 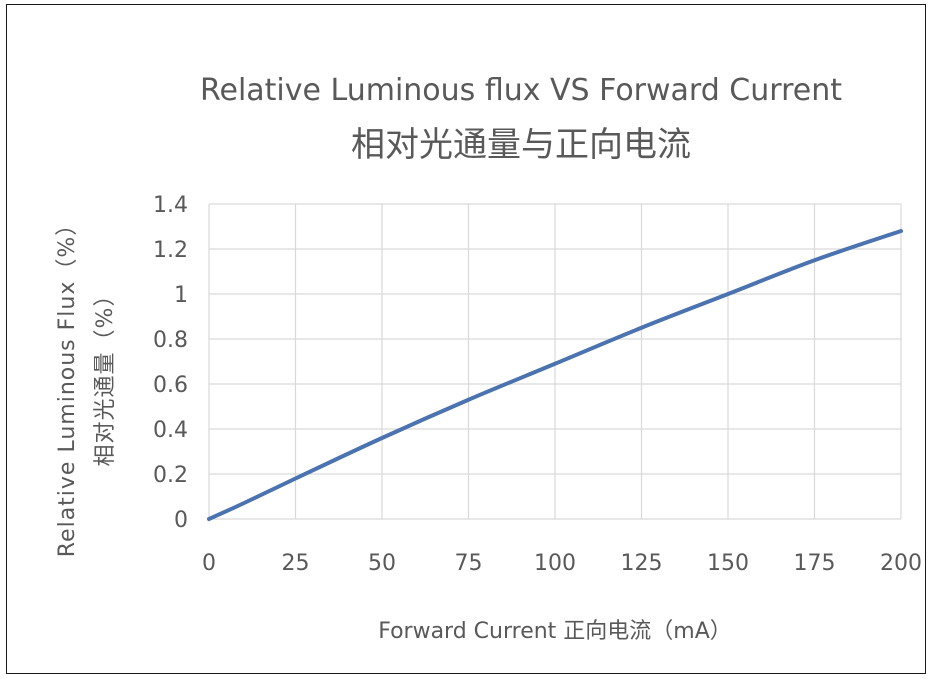 What do you see at coordinates (181, 520) in the screenshot?
I see `y-tick-label: 0` at bounding box center [181, 520].